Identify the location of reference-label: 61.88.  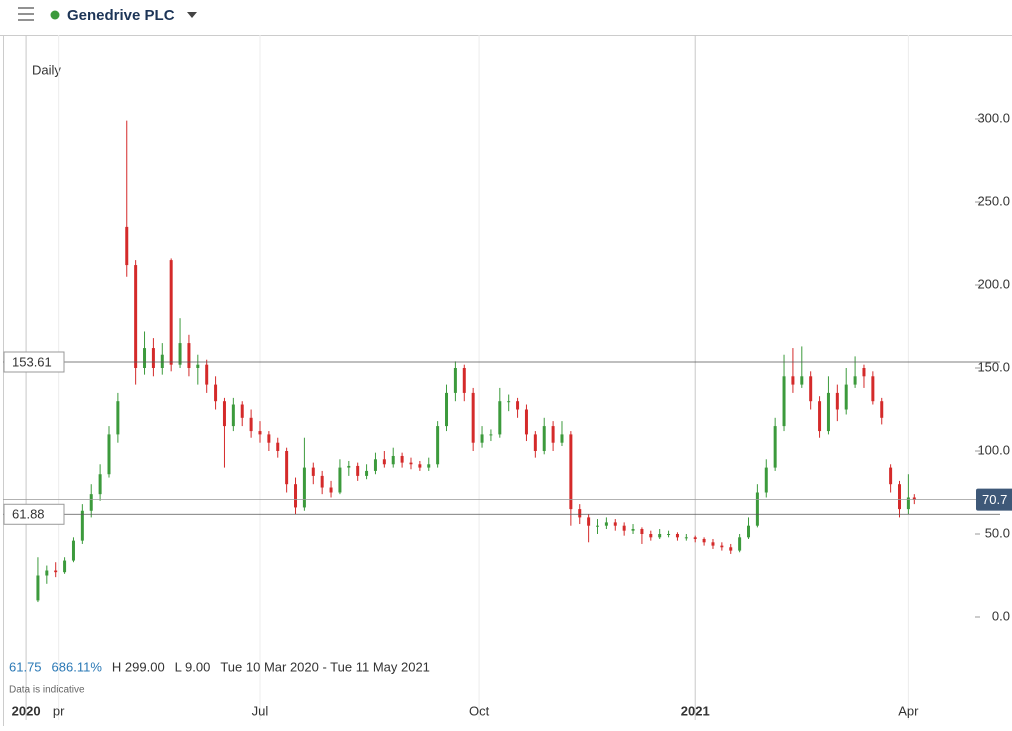
(28, 514).